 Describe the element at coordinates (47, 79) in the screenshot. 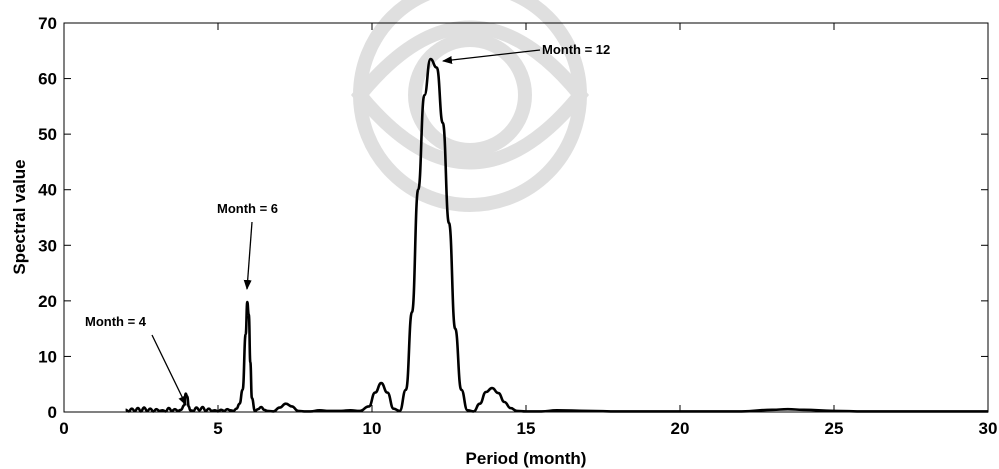

I see `y-tick-label: 60` at that location.